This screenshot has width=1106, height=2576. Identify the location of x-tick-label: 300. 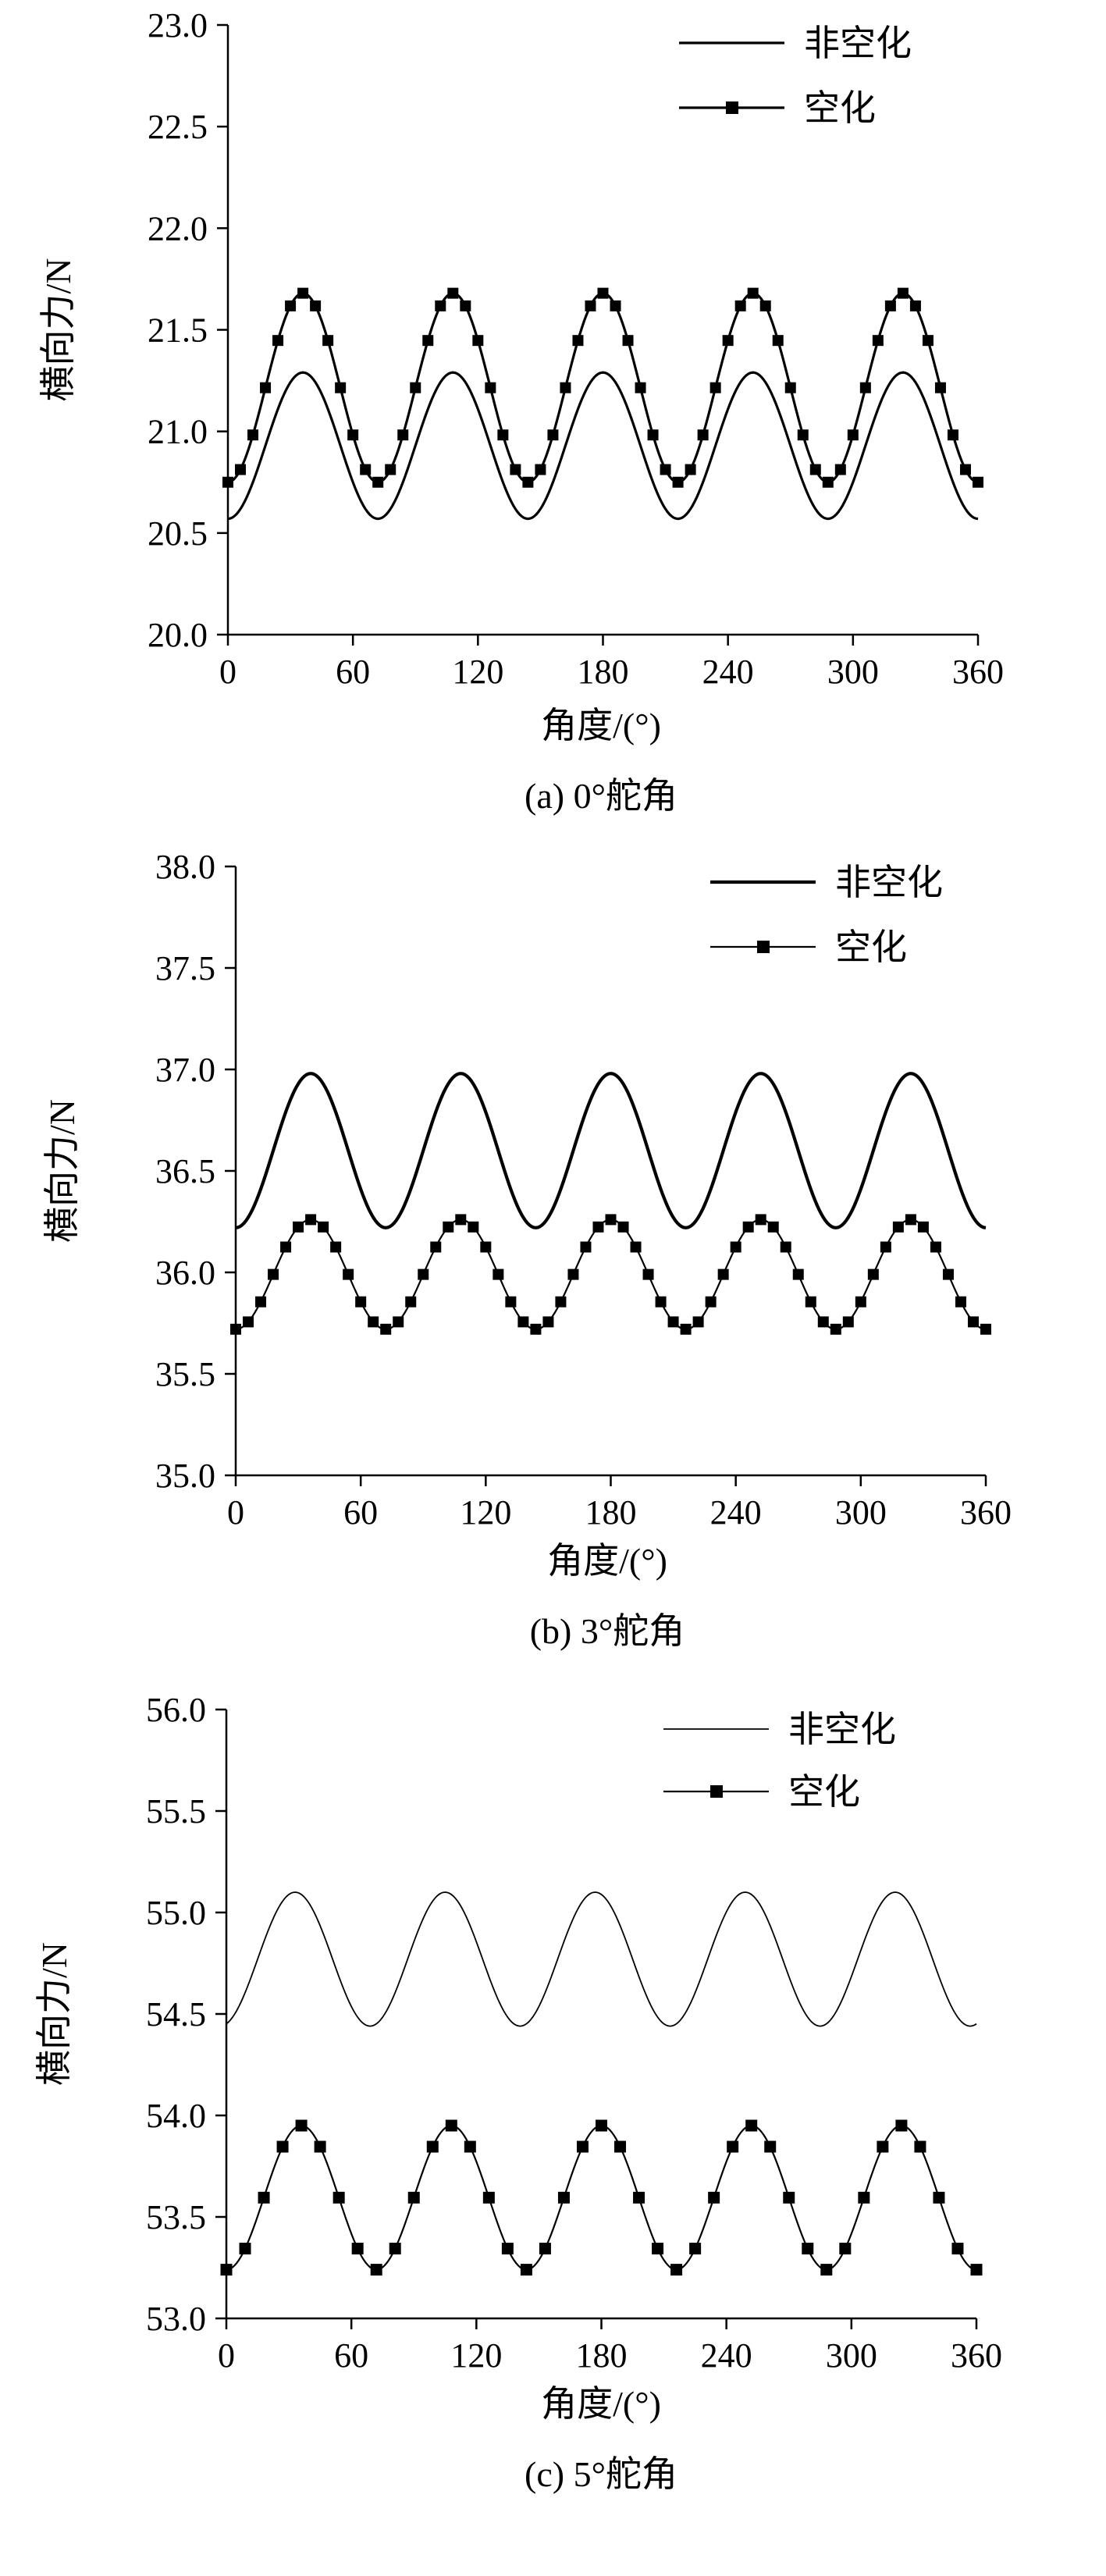
(861, 1512).